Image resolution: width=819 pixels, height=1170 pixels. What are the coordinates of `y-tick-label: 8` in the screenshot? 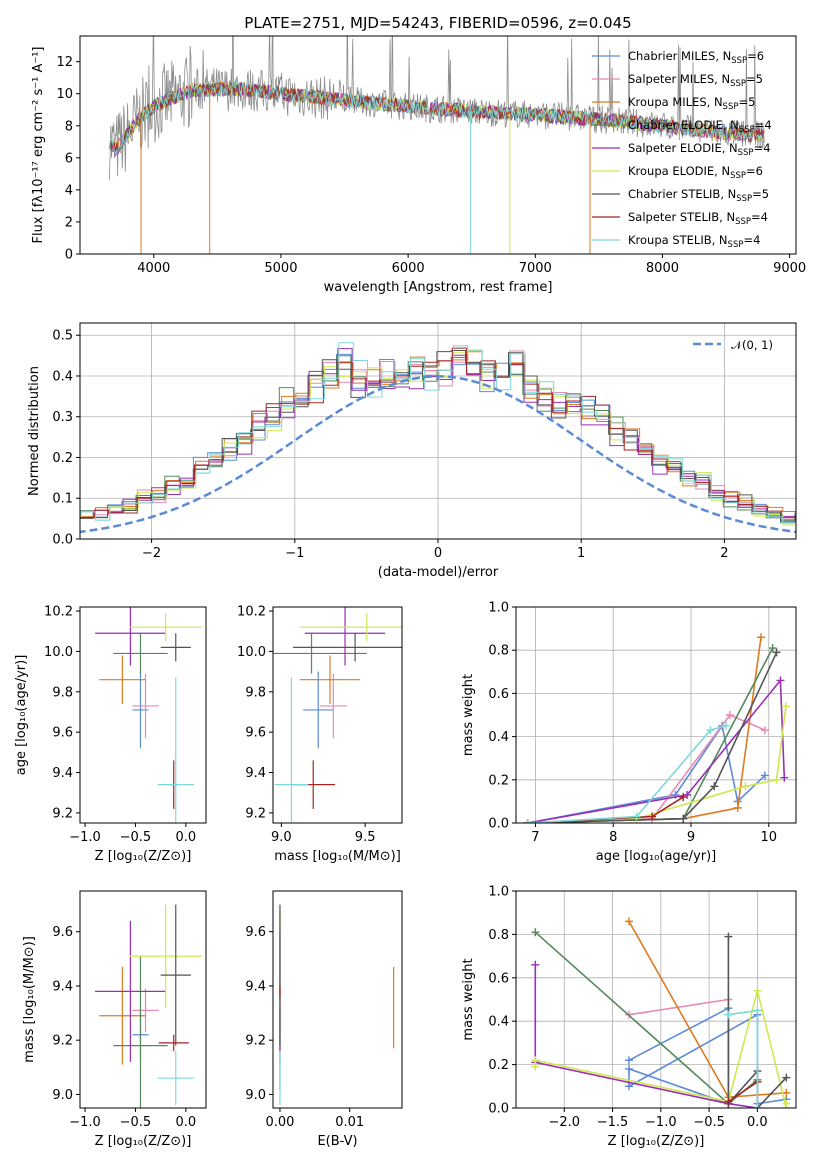 It's located at (69, 126).